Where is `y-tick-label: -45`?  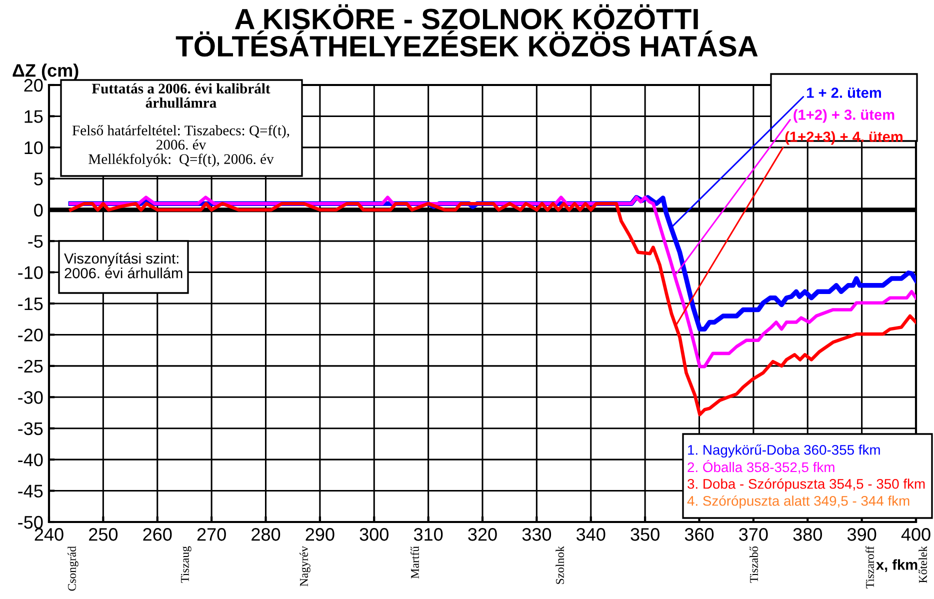
y-tick-label: -45 is located at coordinates (30, 491).